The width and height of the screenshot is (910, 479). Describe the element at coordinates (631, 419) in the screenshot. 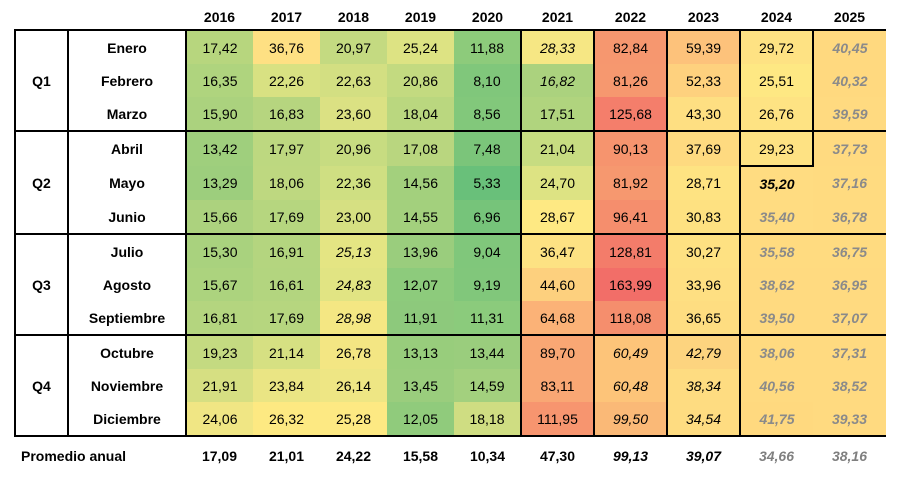

I see `value-cell: 99,50` at that location.